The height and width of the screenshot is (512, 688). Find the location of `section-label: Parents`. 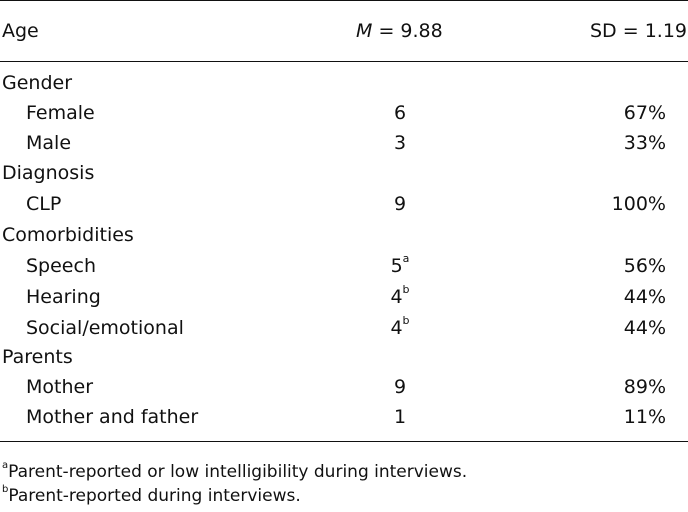

section-label: Parents is located at coordinates (37, 357).